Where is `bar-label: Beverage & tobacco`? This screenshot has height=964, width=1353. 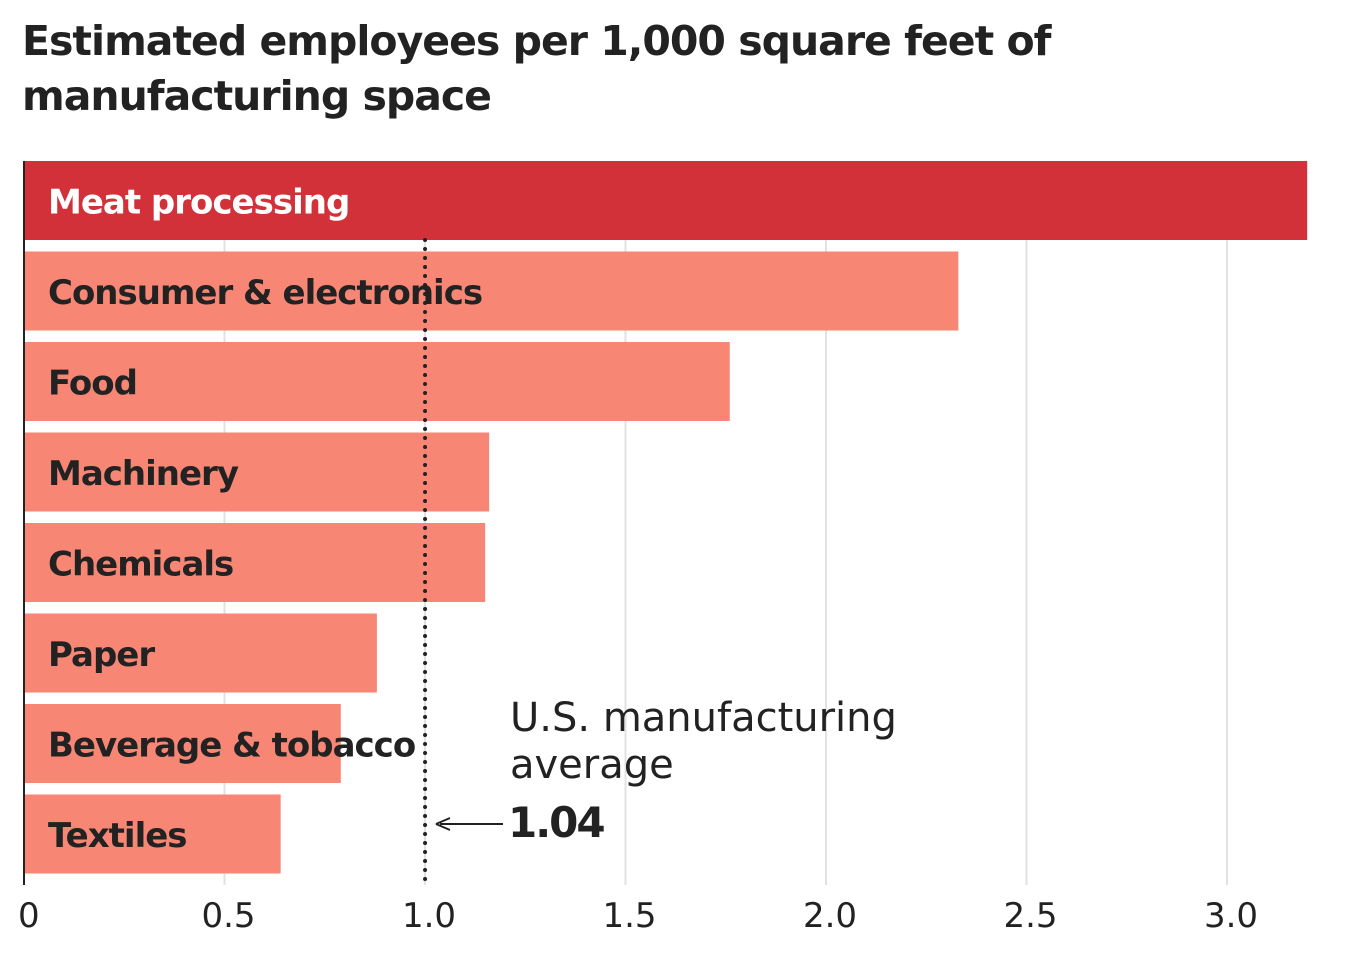
bar-label: Beverage & tobacco is located at coordinates (231, 746).